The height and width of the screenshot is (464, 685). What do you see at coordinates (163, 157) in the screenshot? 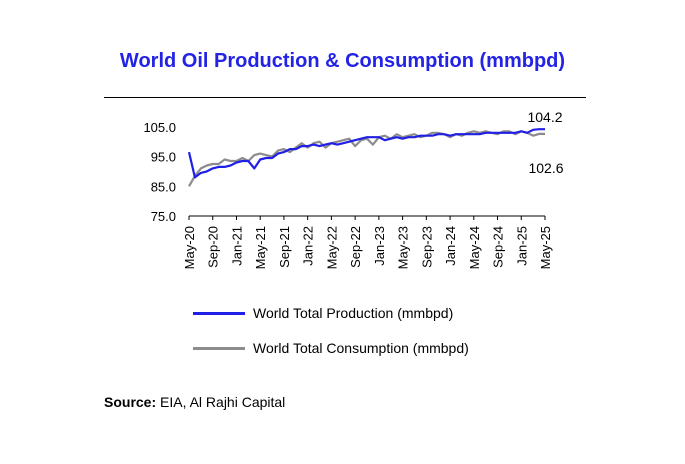
I see `y-tick-label: 95.0` at bounding box center [163, 157].